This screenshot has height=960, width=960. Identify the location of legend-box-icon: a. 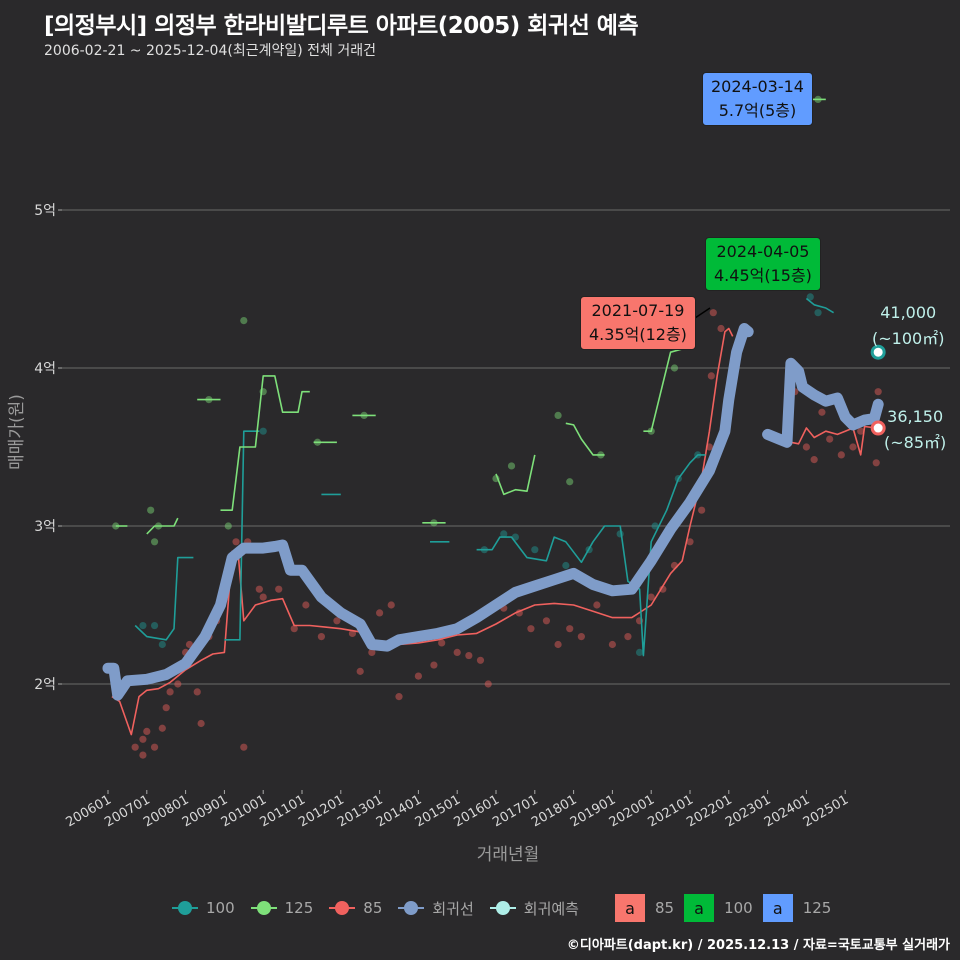
(699, 908).